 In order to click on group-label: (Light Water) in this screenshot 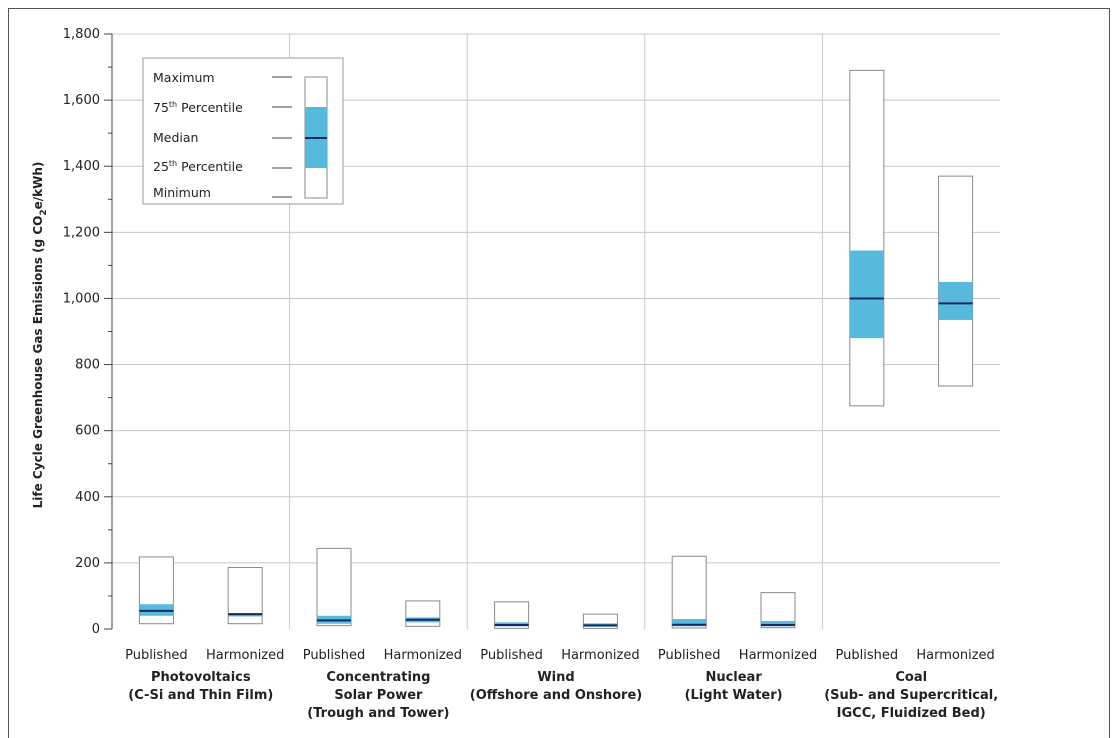, I will do `click(734, 695)`.